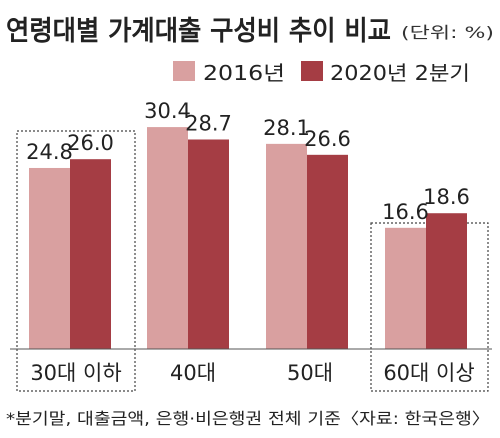 This screenshot has height=438, width=500. Describe the element at coordinates (405, 288) in the screenshot. I see `bar-2016-60s` at that location.